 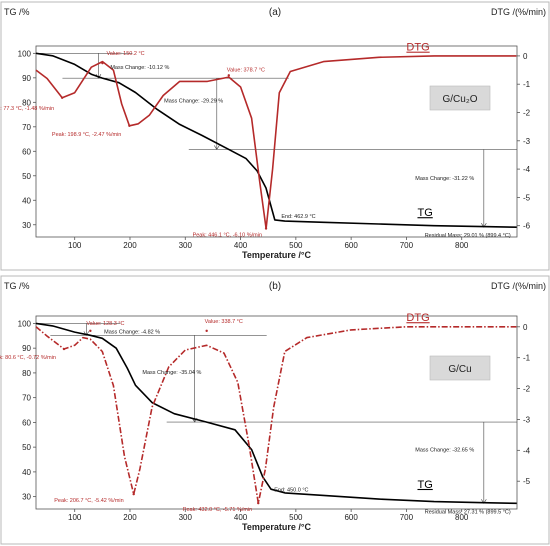 What do you see at coordinates (291, 491) in the screenshot?
I see `annotation-label: End: 450.0 °C` at bounding box center [291, 491].